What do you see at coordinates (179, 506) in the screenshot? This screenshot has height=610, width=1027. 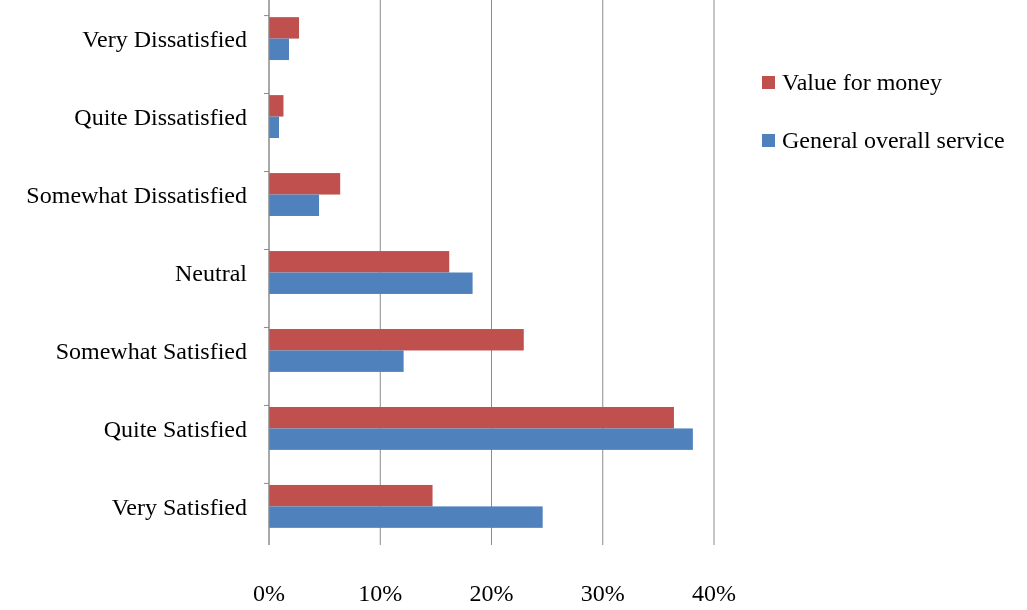 I see `y-tick-label: Very Satisfied` at bounding box center [179, 506].